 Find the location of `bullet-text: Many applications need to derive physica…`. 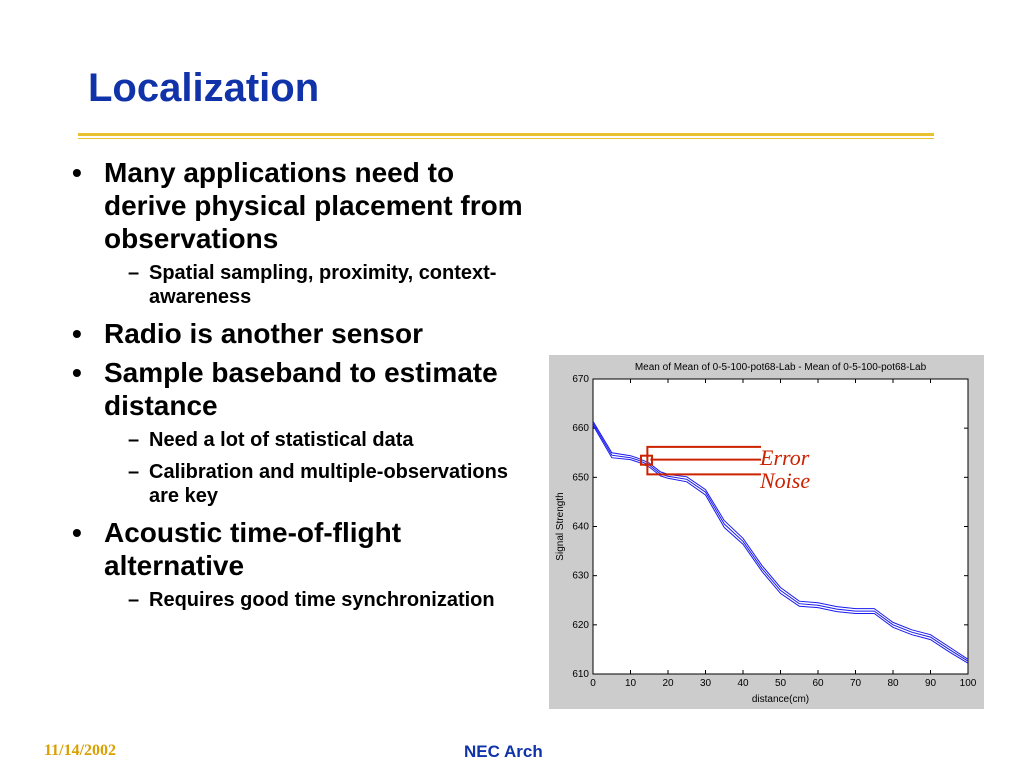

bullet-text: Many applications need to derive physica… is located at coordinates (313, 205).